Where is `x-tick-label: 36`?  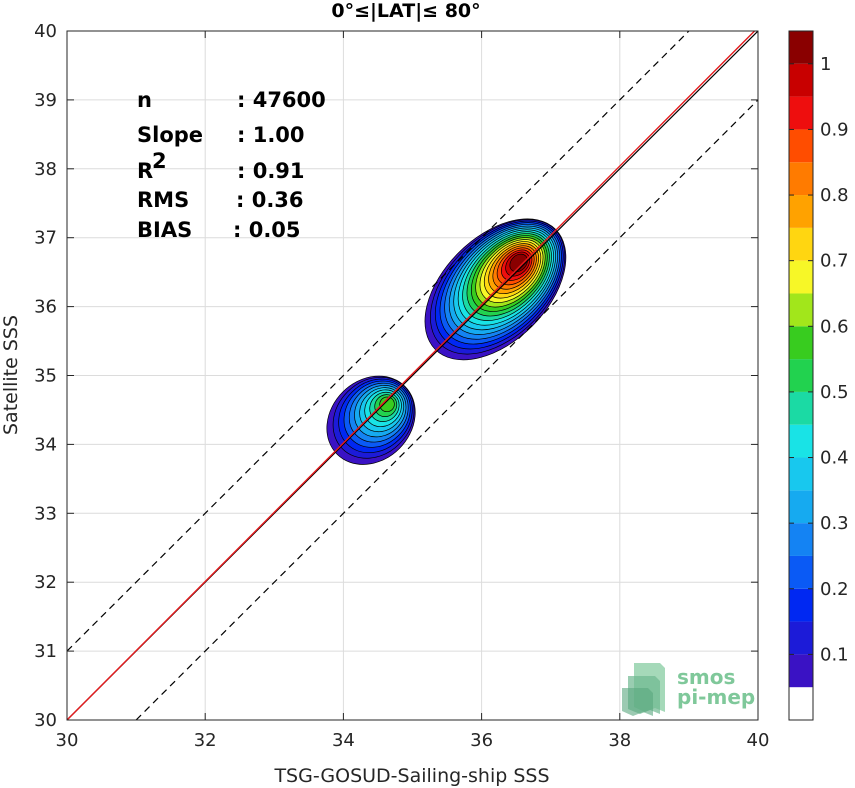 x-tick-label: 36 is located at coordinates (481, 740).